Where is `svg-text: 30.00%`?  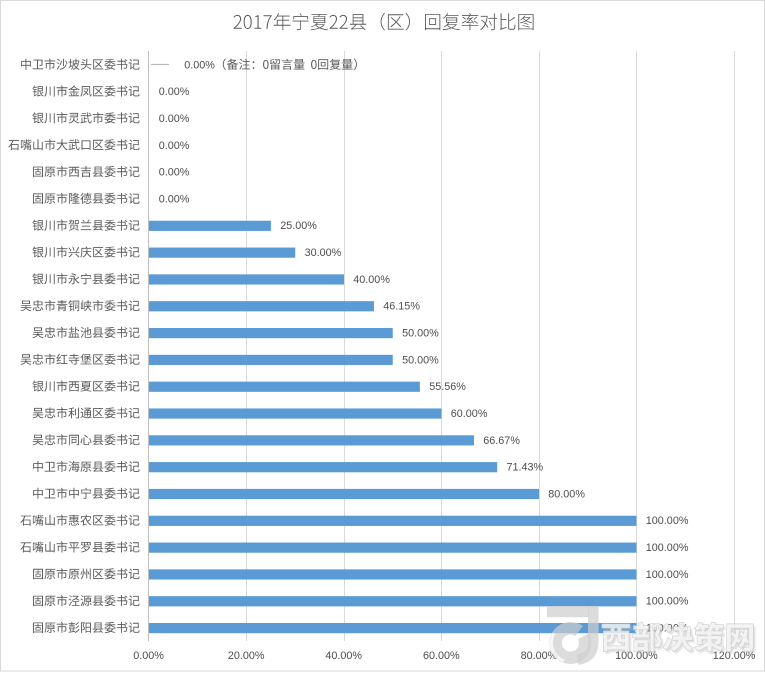
svg-text: 30.00% is located at coordinates (323, 253).